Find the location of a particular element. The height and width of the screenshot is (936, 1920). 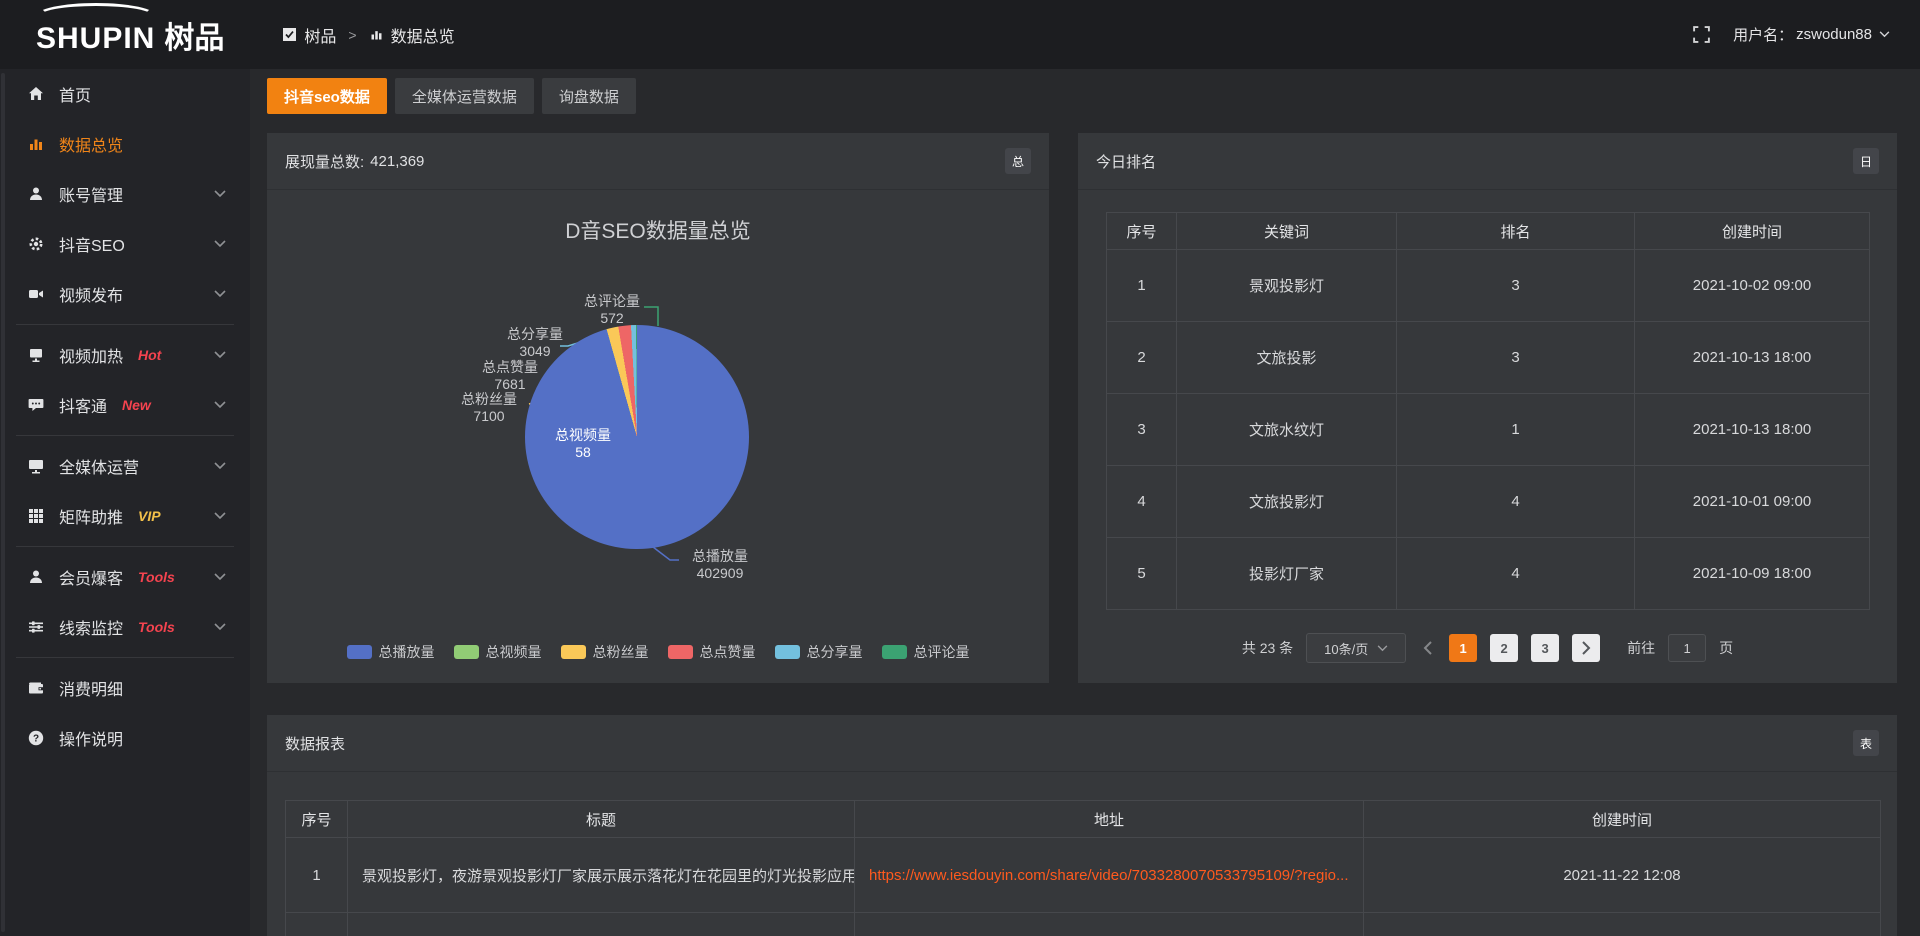

legend-item-comments: 总评论量 is located at coordinates (925, 652).